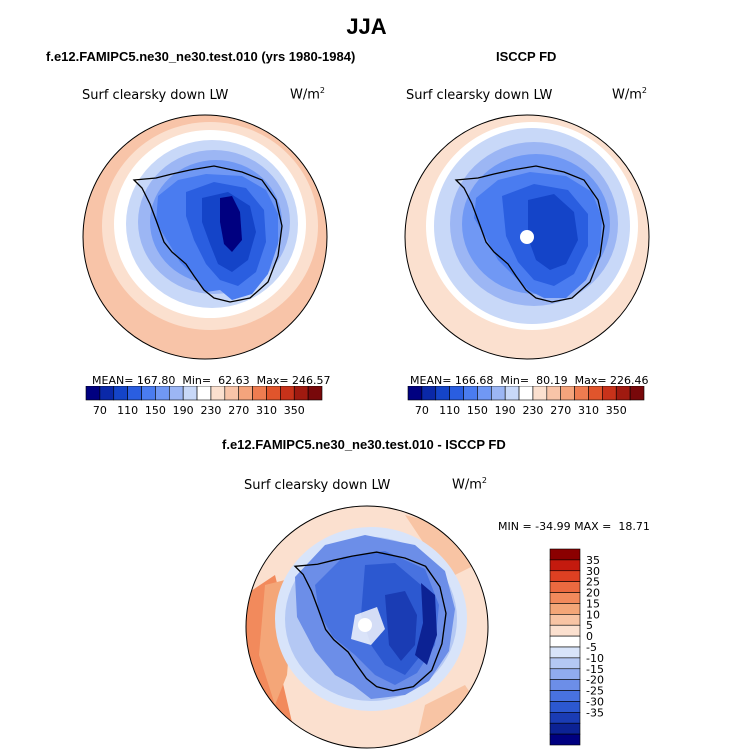 The image size is (733, 752). What do you see at coordinates (589, 636) in the screenshot?
I see `colorbar-tick-label: 0` at bounding box center [589, 636].